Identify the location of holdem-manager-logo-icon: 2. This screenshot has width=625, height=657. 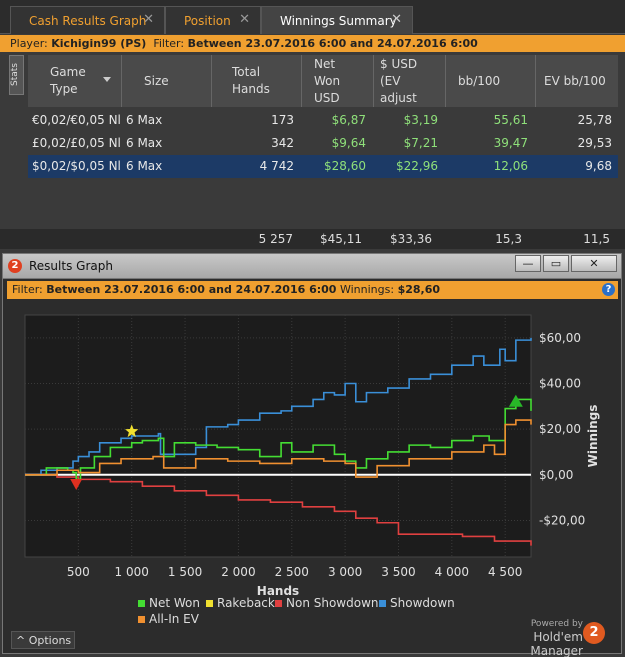
(594, 633).